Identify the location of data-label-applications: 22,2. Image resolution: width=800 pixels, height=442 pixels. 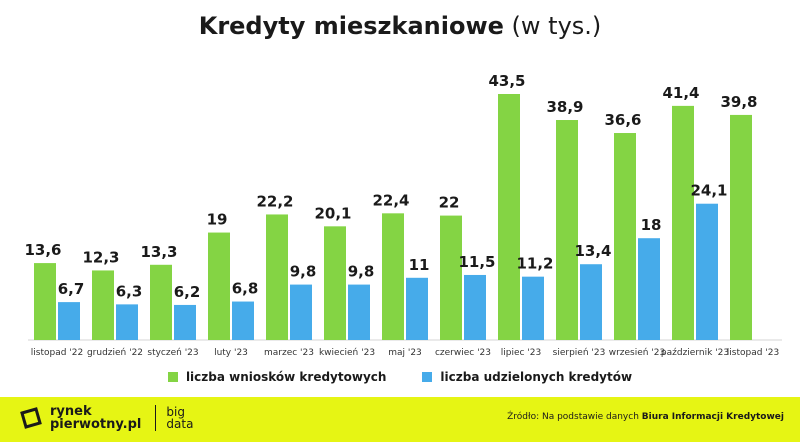
(274, 201).